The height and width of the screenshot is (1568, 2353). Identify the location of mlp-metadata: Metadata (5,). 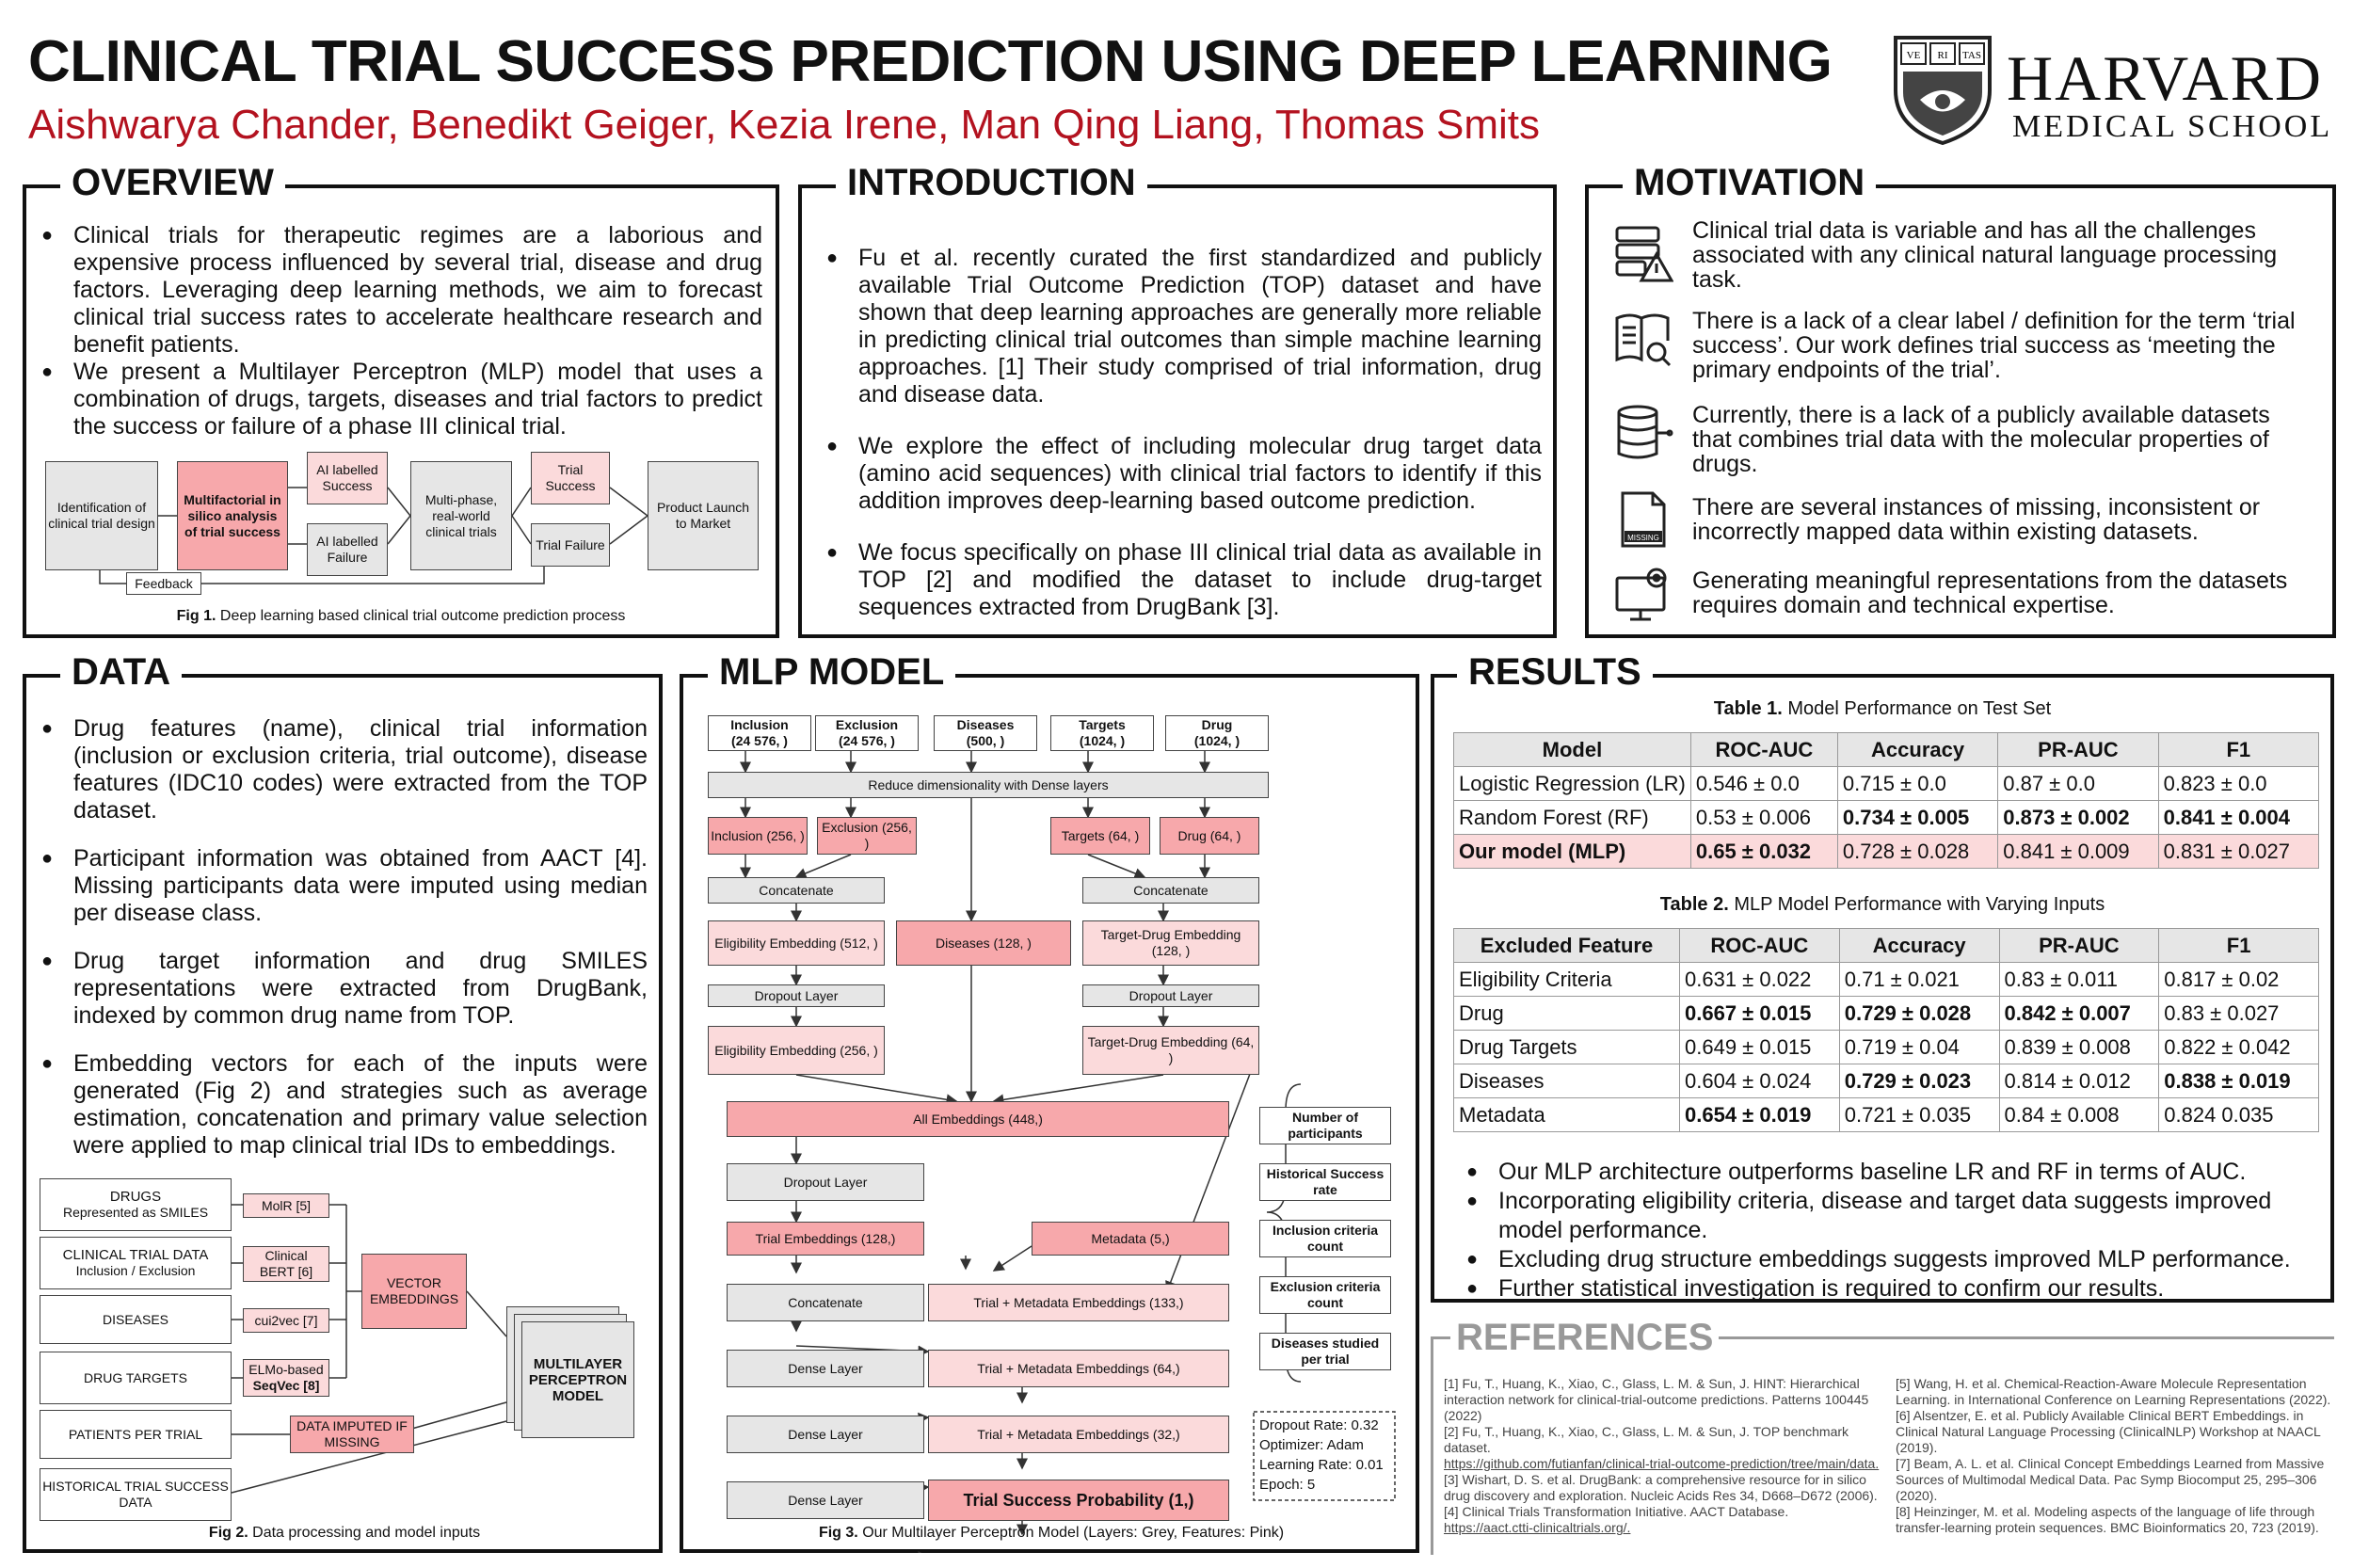
(1131, 1239).